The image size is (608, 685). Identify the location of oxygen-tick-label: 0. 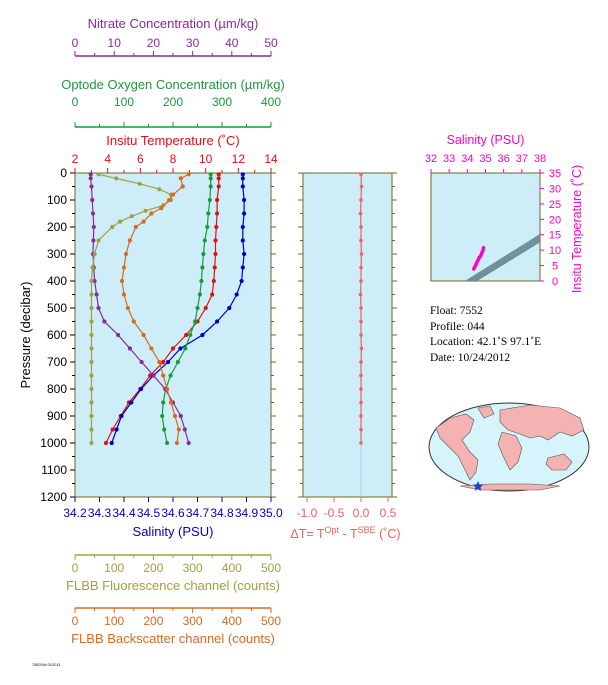
(75, 102).